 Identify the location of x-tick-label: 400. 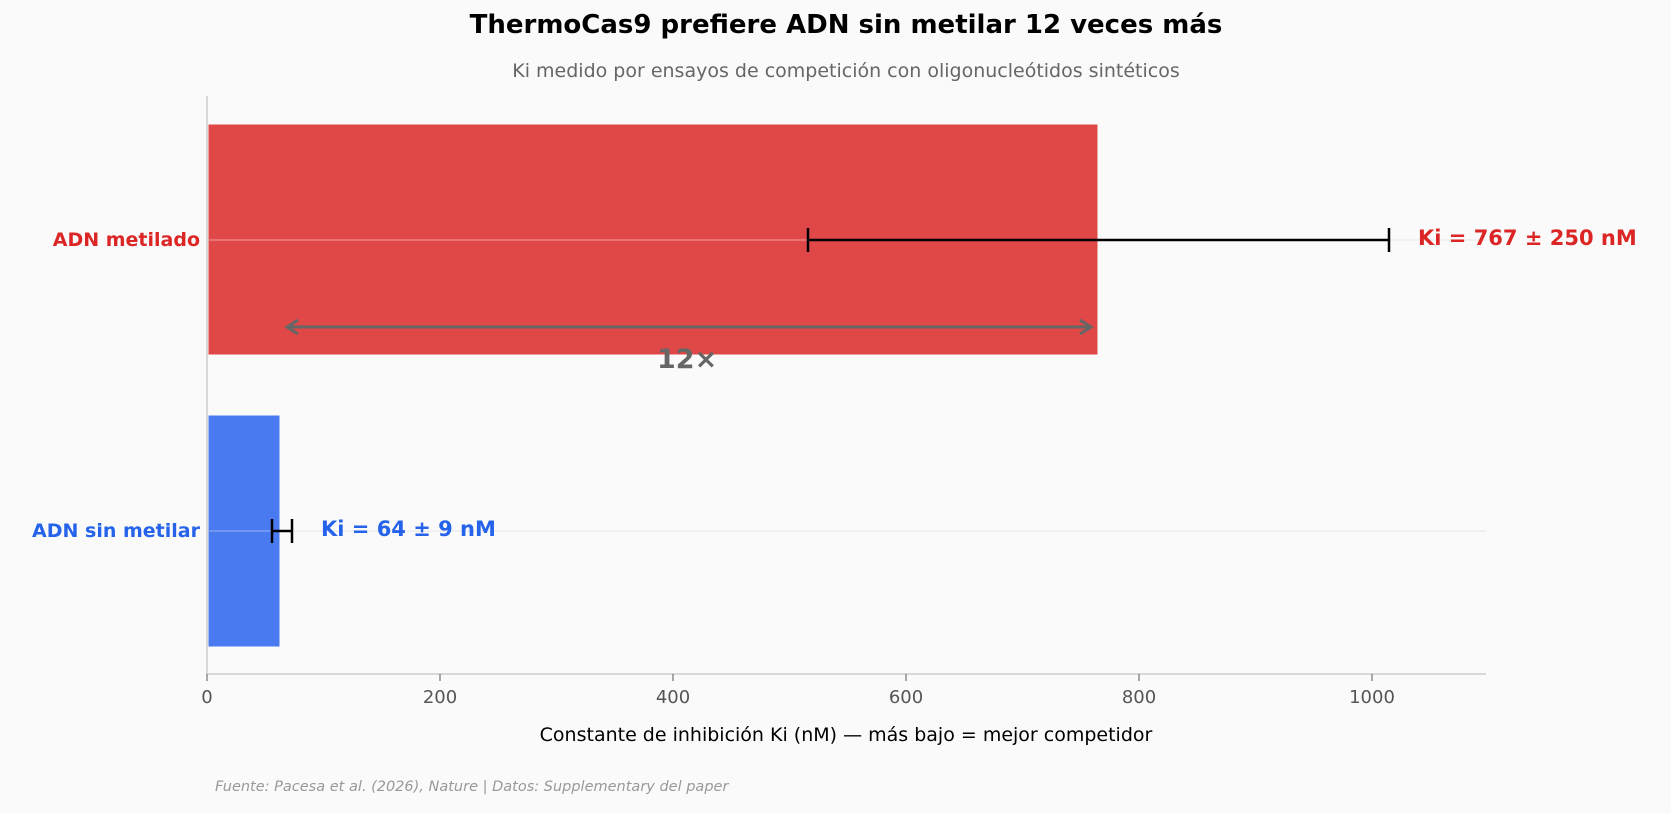
(673, 697).